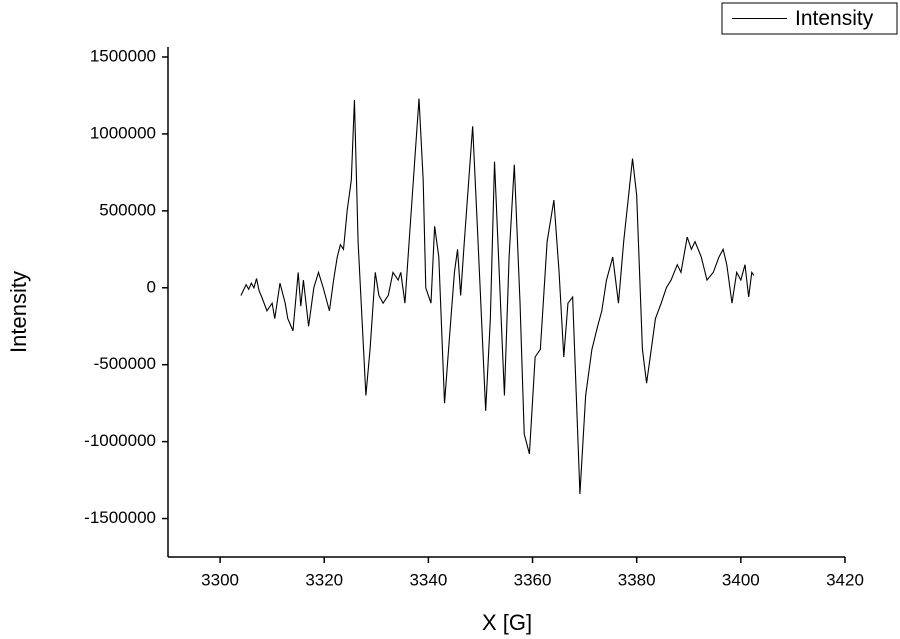 The height and width of the screenshot is (639, 900). What do you see at coordinates (507, 622) in the screenshot?
I see `x-axis-title: X [G]` at bounding box center [507, 622].